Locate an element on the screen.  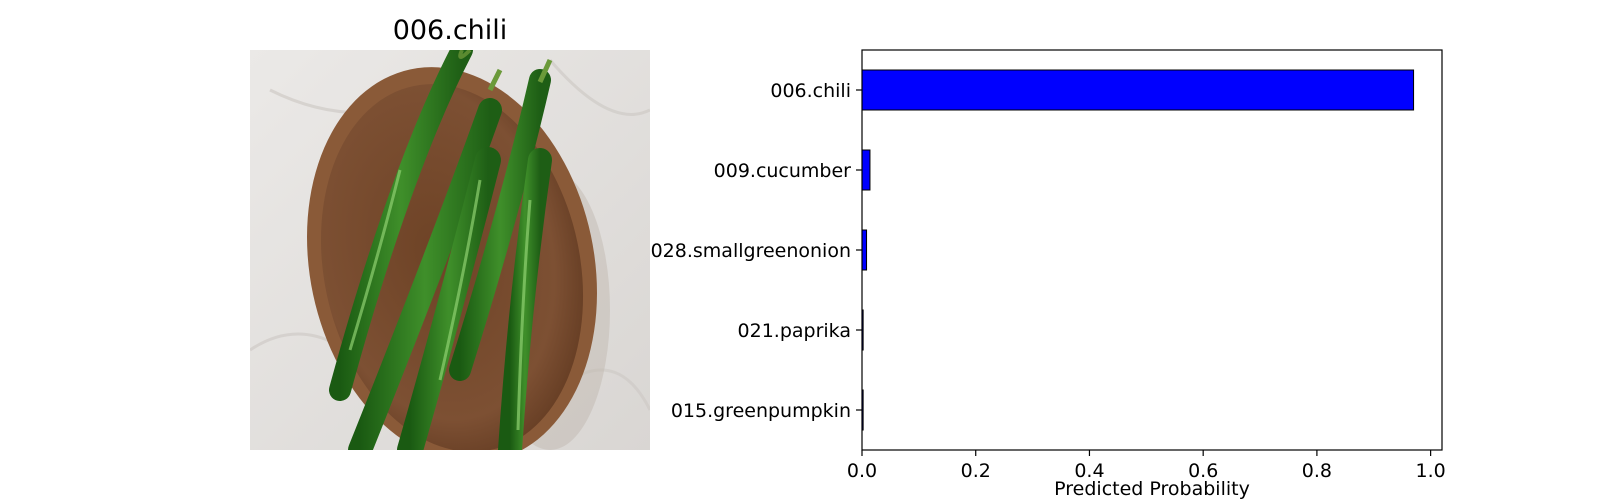
x-tick-label: 0.2 is located at coordinates (976, 471).